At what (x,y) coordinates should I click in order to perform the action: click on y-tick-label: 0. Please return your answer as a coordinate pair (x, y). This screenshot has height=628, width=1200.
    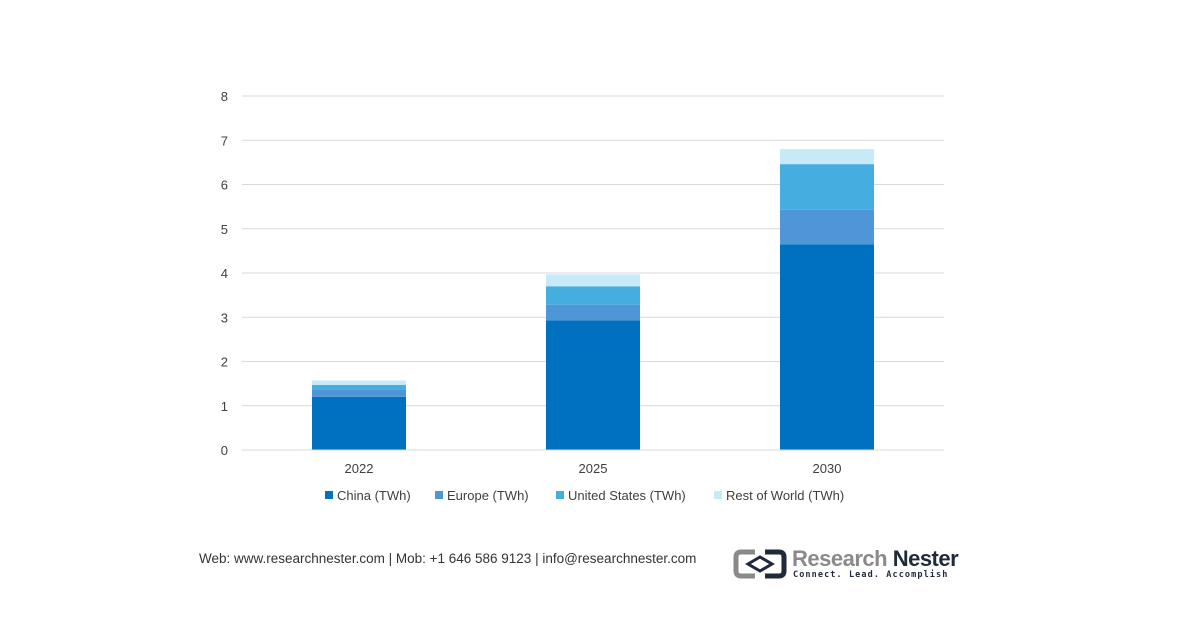
    Looking at the image, I should click on (224, 450).